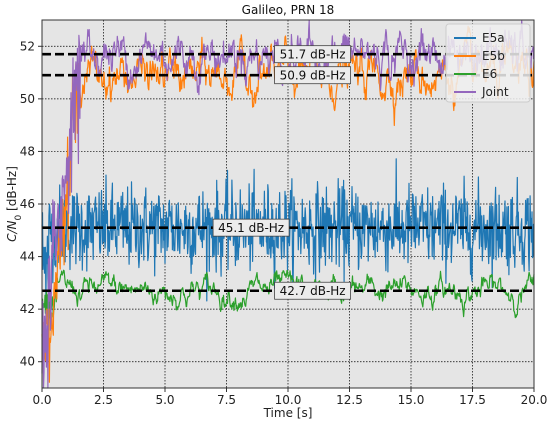 The image size is (550, 425). I want to click on reference-label: 42.7 dB-Hz, so click(313, 291).